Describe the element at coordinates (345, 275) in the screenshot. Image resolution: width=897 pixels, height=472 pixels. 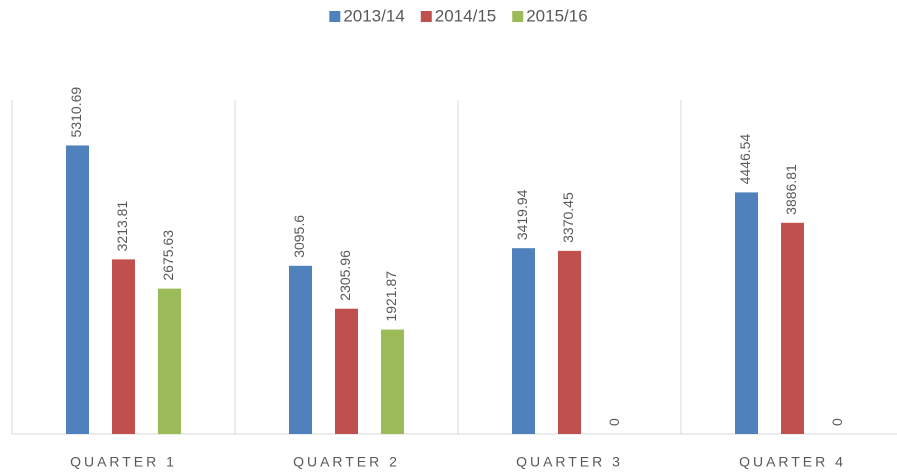
I see `data-label: 2305.96` at that location.